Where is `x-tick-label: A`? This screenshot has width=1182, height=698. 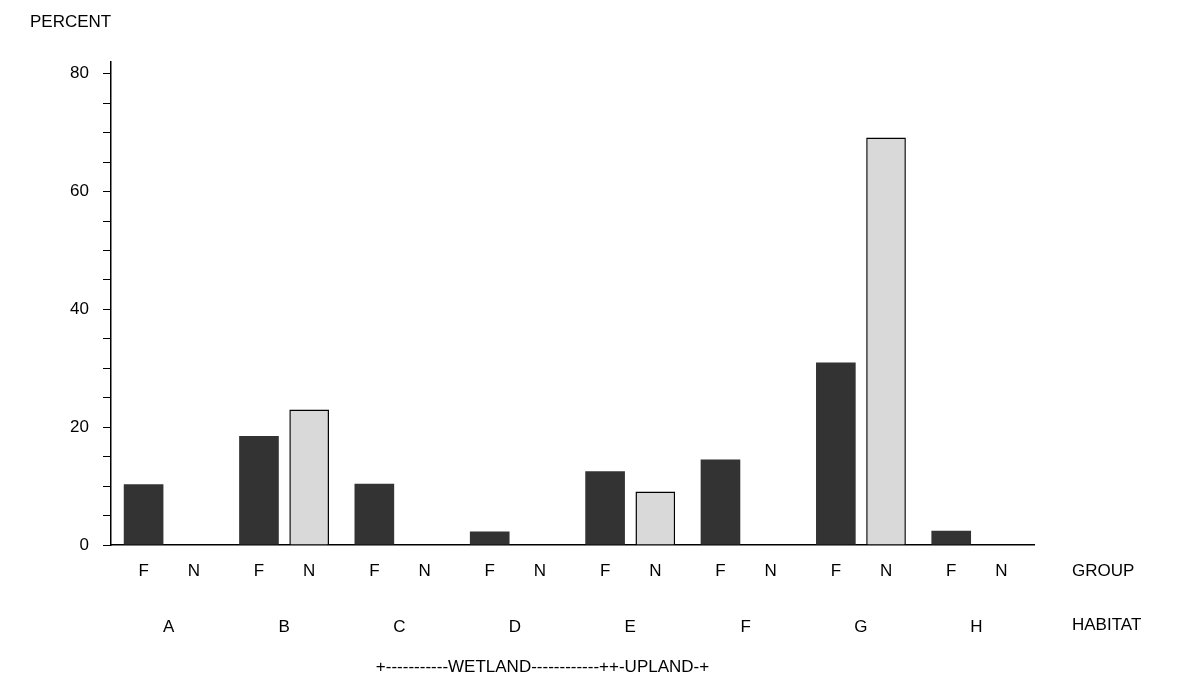
x-tick-label: A is located at coordinates (169, 626).